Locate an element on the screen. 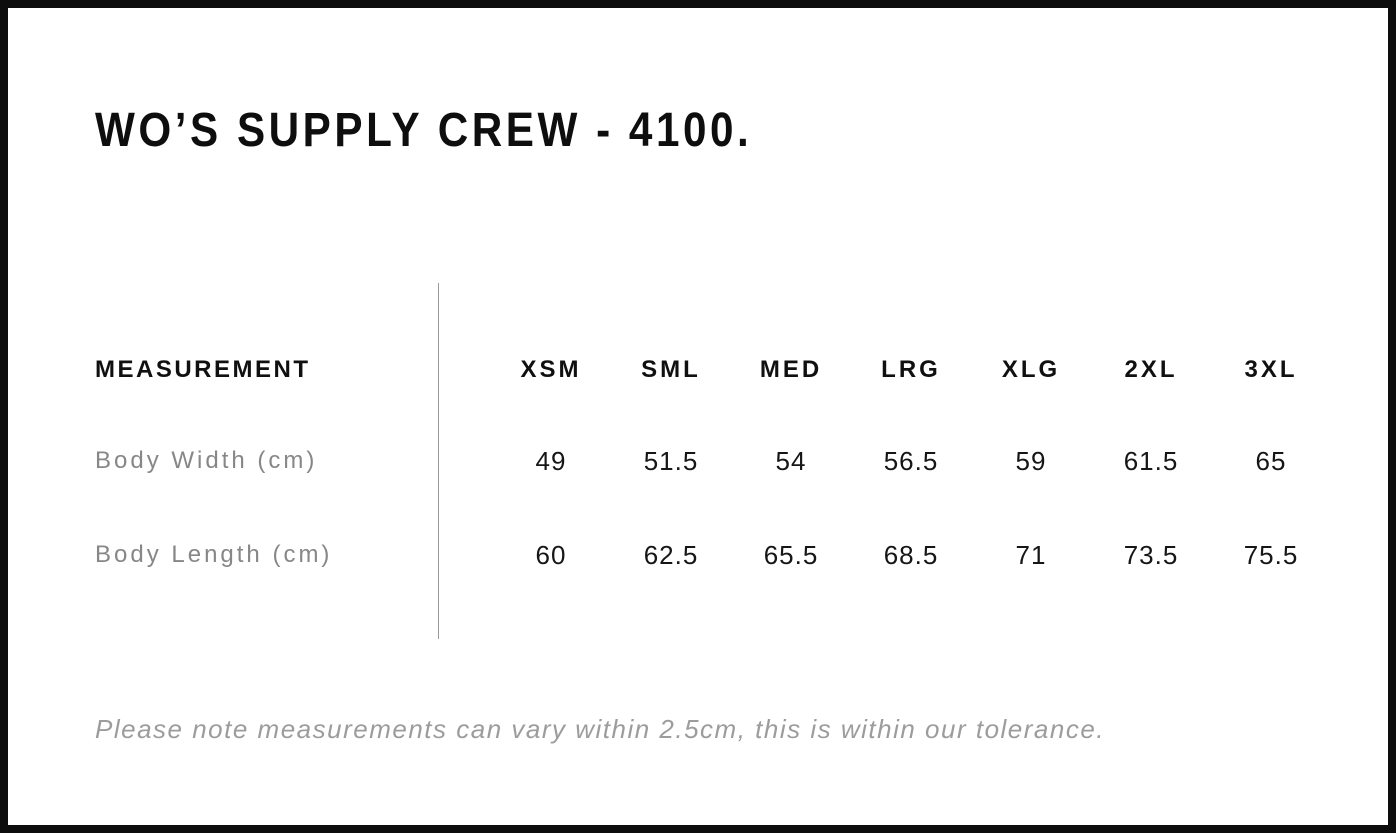 The height and width of the screenshot is (833, 1396). body-width-value-xlg: 59 is located at coordinates (1031, 460).